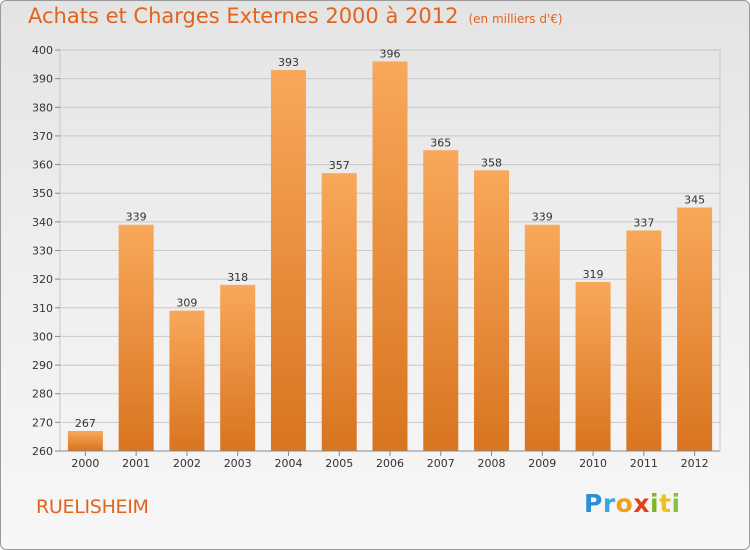  I want to click on data-label: 345, so click(694, 200).